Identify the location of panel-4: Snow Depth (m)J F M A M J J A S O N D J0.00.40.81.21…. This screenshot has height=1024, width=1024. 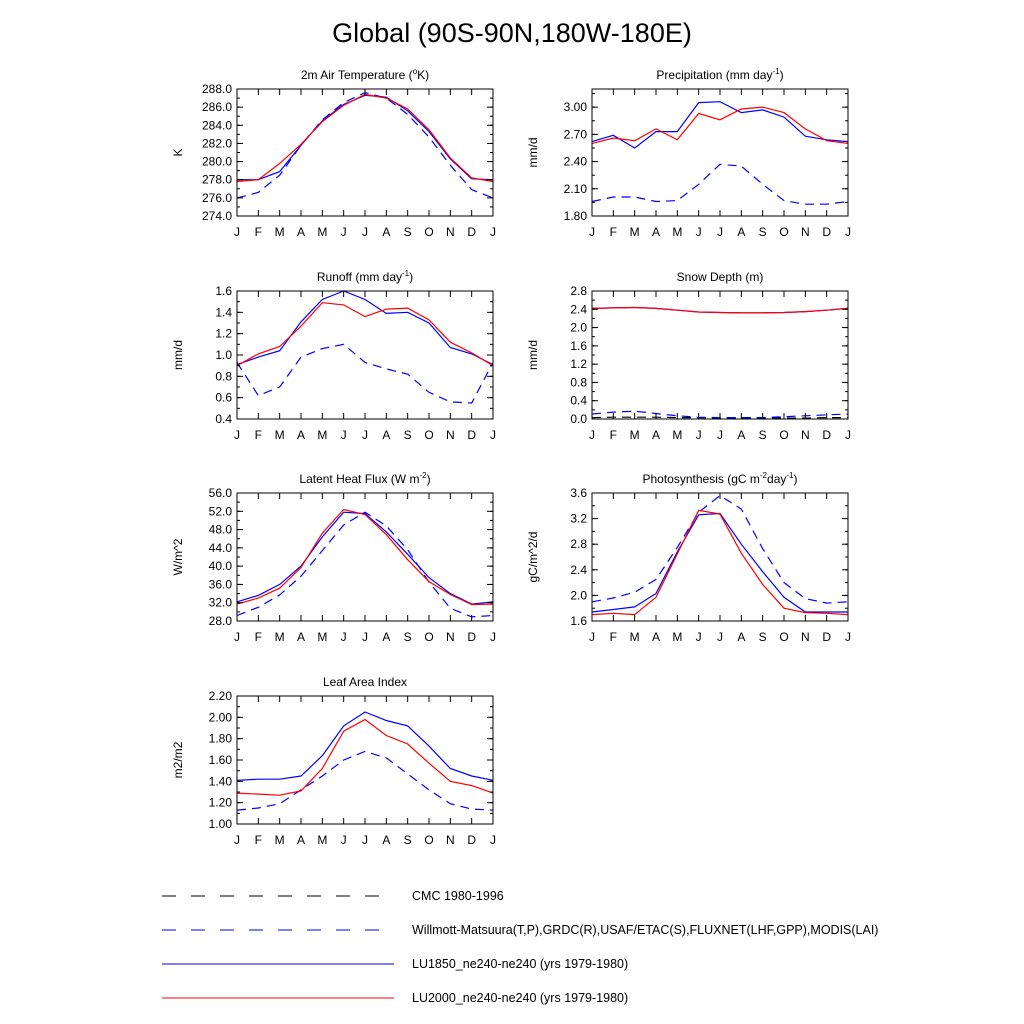
(688, 356).